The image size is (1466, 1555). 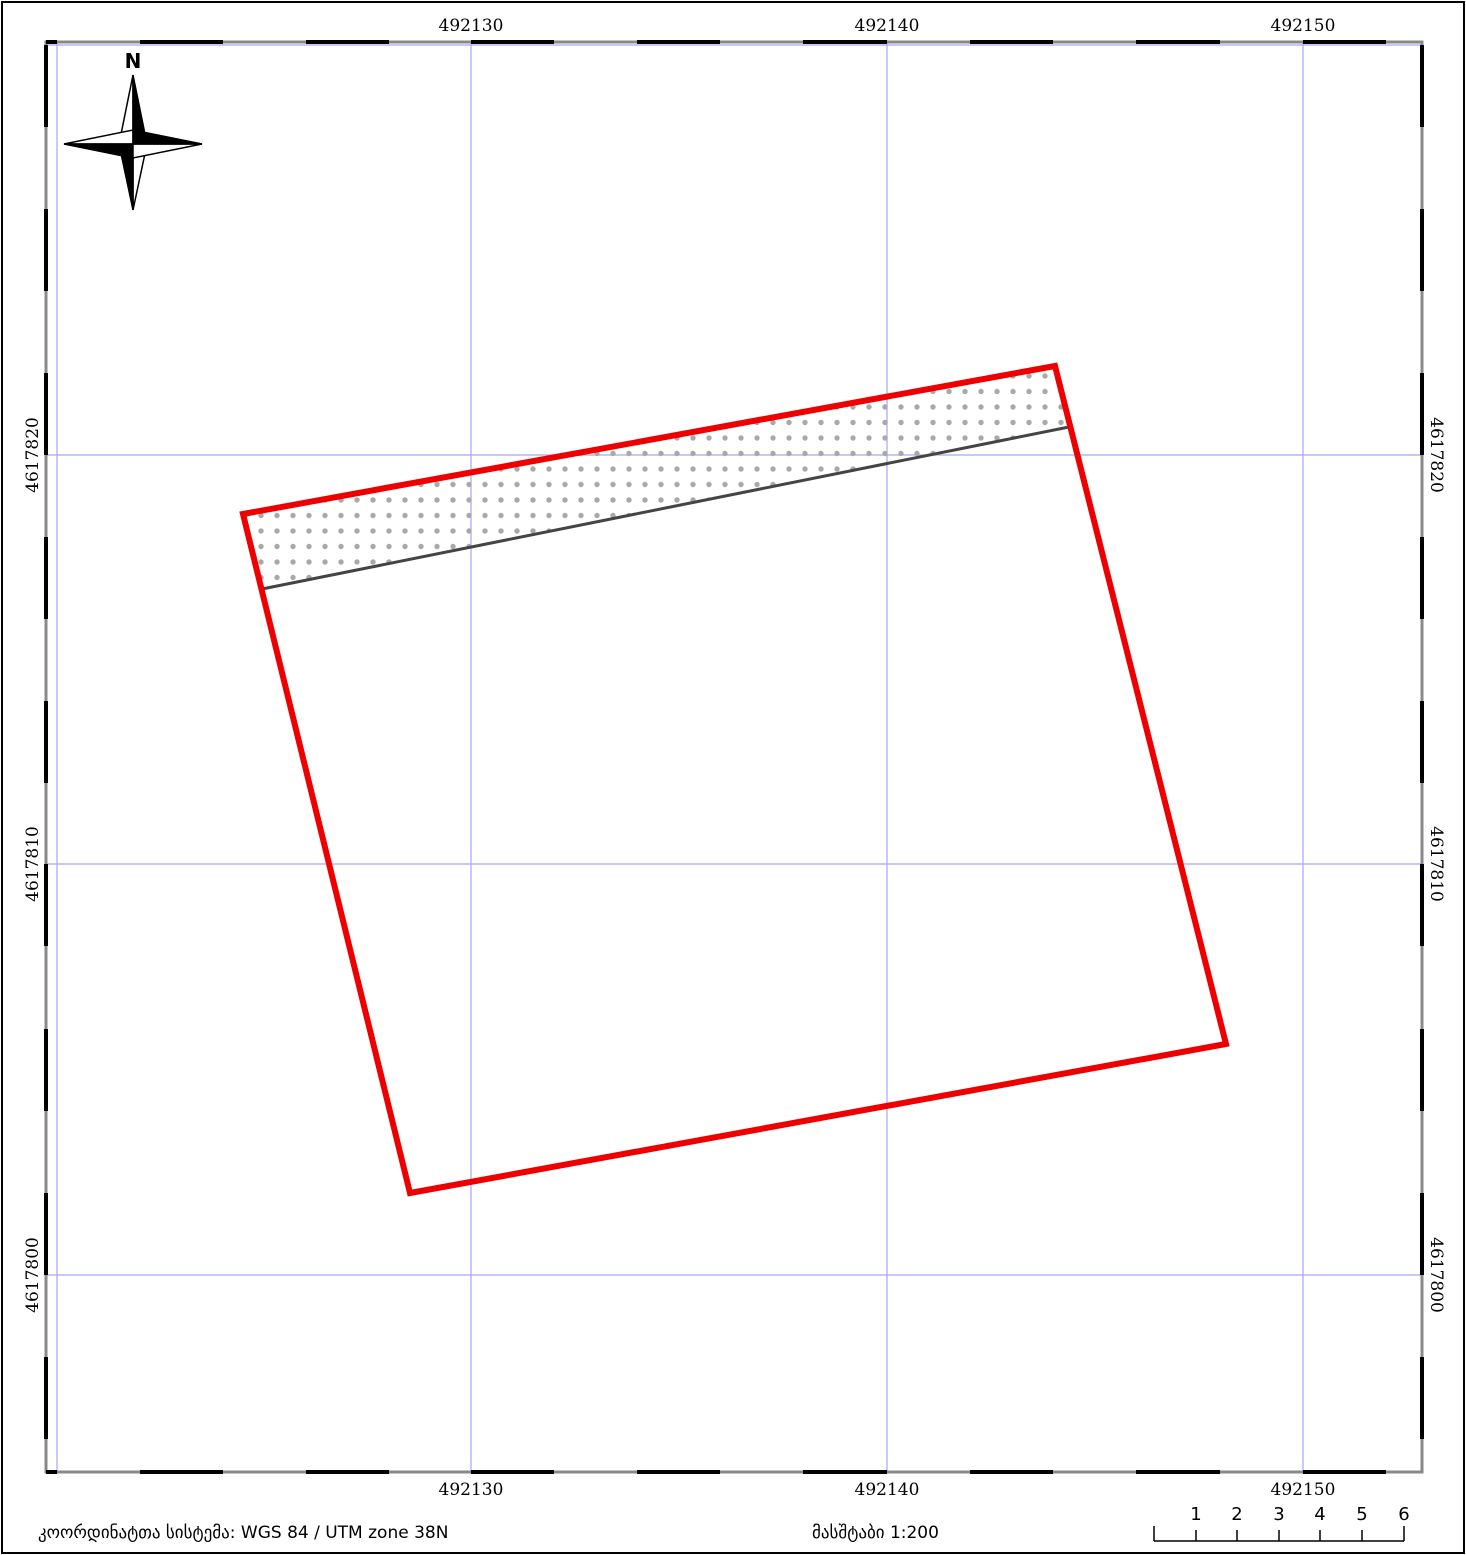 I want to click on x-label-bottom-1: 492130, so click(x=471, y=1490).